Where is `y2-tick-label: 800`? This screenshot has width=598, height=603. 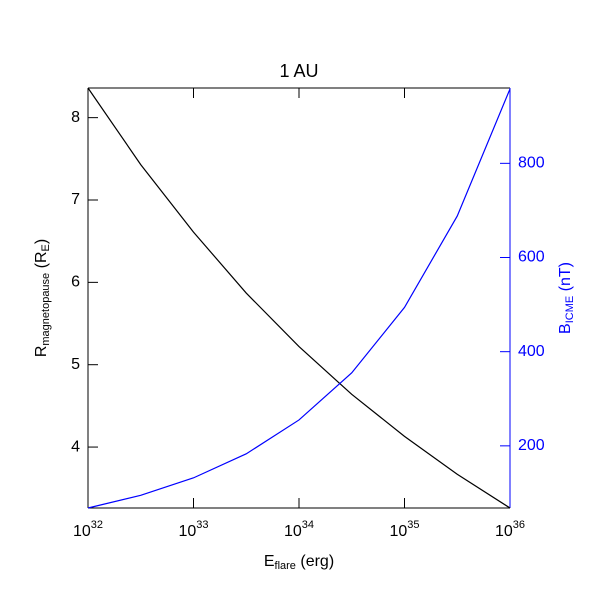
y2-tick-label: 800 is located at coordinates (531, 163).